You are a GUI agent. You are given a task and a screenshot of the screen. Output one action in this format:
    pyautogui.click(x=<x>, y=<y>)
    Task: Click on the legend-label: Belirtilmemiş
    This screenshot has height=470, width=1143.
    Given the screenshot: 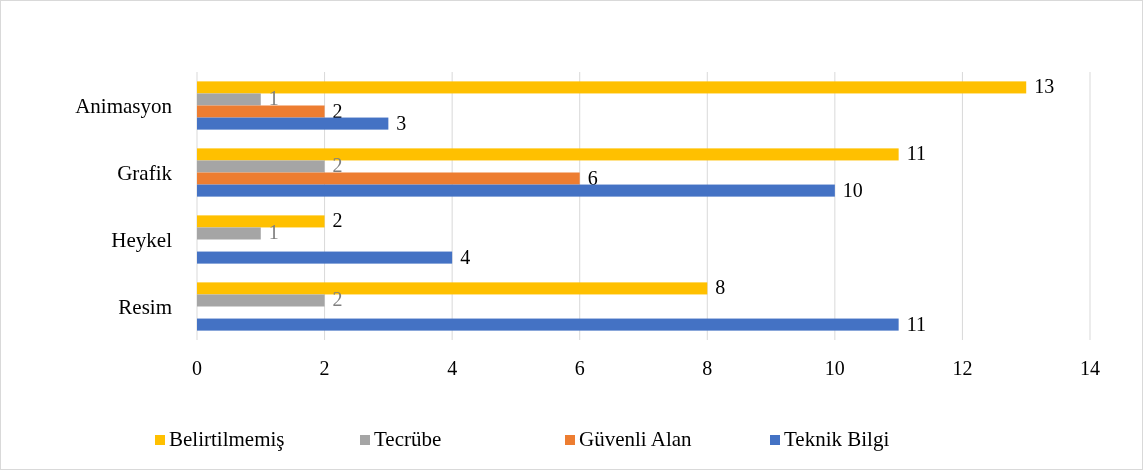 What is the action you would take?
    pyautogui.click(x=227, y=439)
    